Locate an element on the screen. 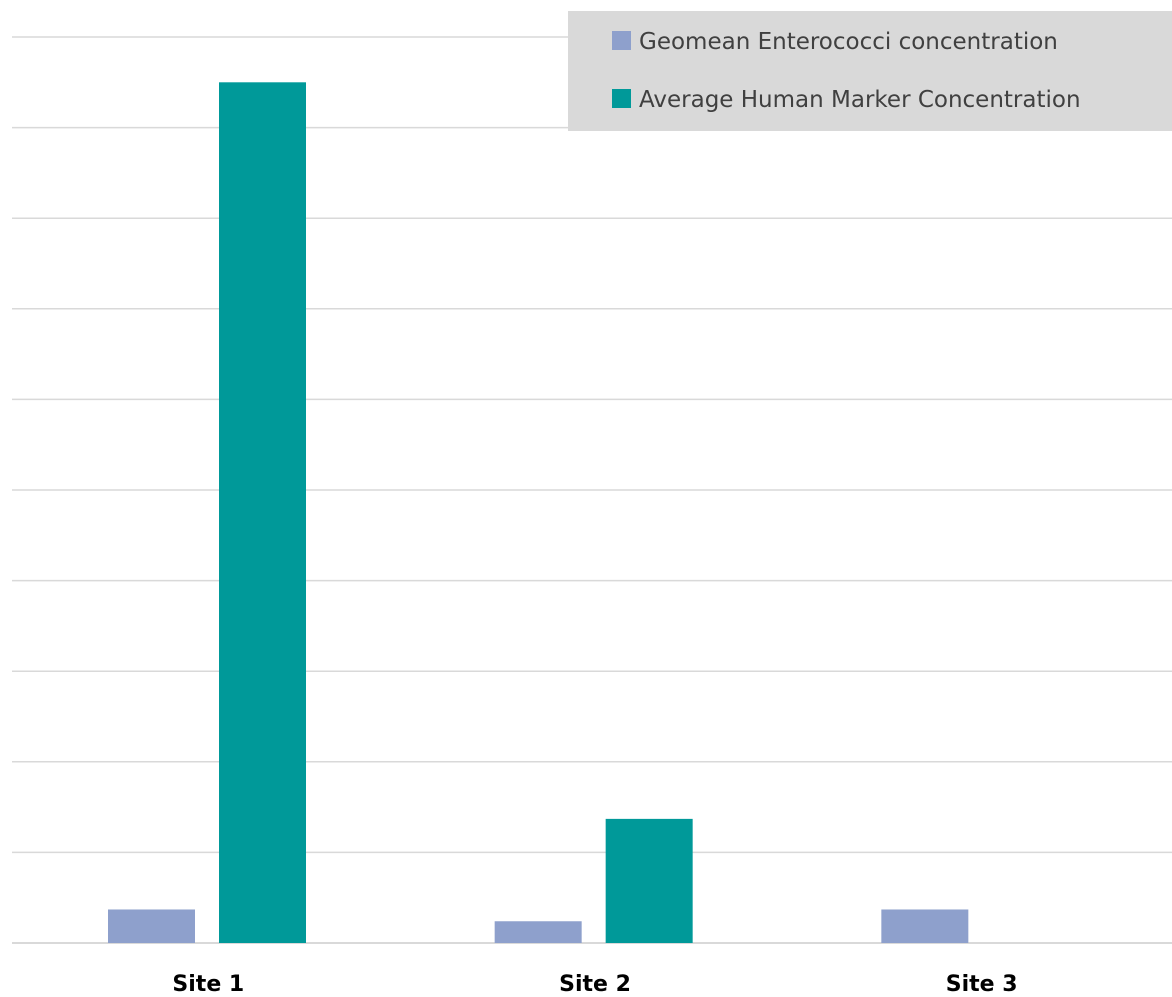 This screenshot has width=1172, height=997. x-tick-label: Site 3 is located at coordinates (982, 984).